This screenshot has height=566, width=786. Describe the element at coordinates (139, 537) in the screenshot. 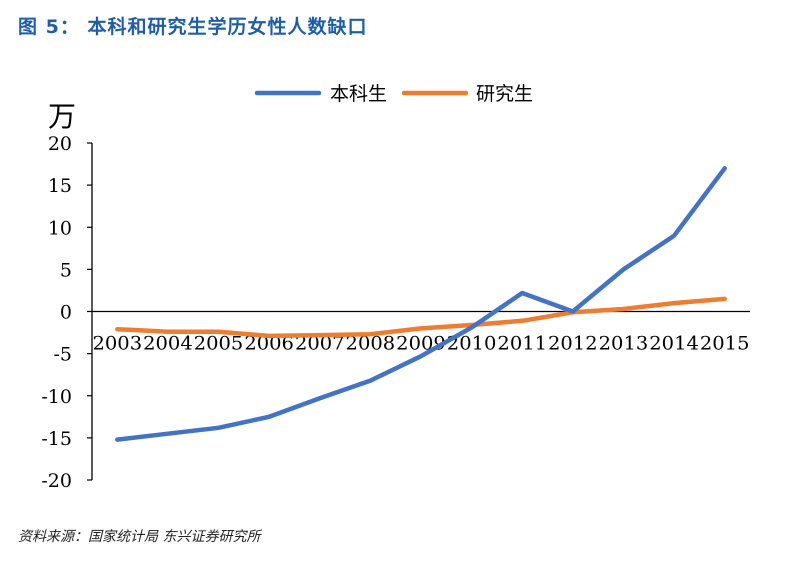

I see `source-note: 资料来源：国家统计局 东兴证券研究所` at that location.